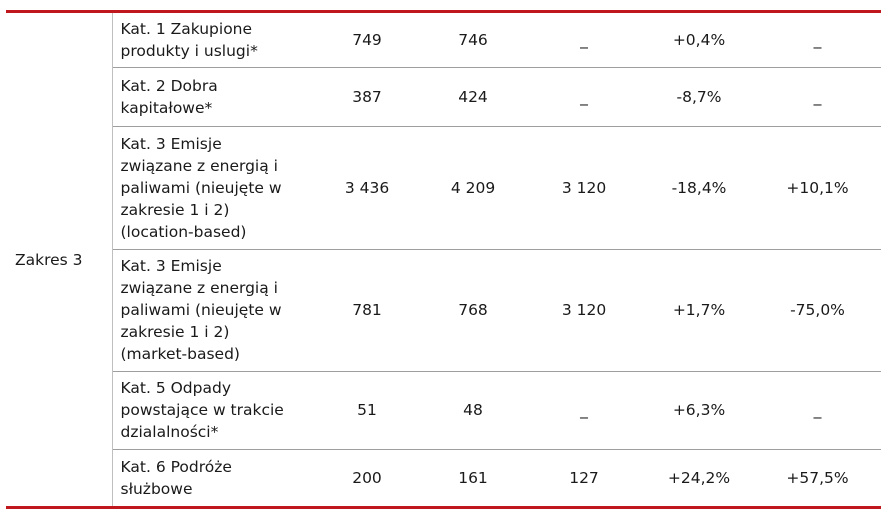  I want to click on category-line: powstające w trakcie, so click(202, 410).